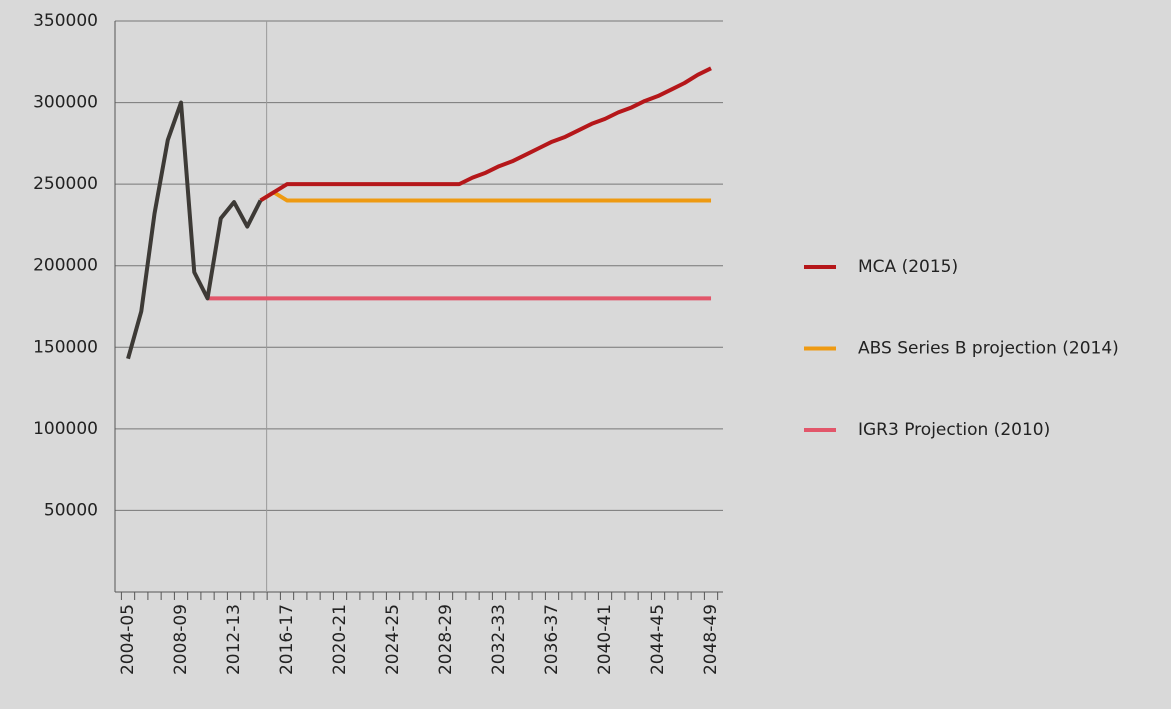 The image size is (1171, 709). I want to click on y-tick-label: 100000, so click(65, 429).